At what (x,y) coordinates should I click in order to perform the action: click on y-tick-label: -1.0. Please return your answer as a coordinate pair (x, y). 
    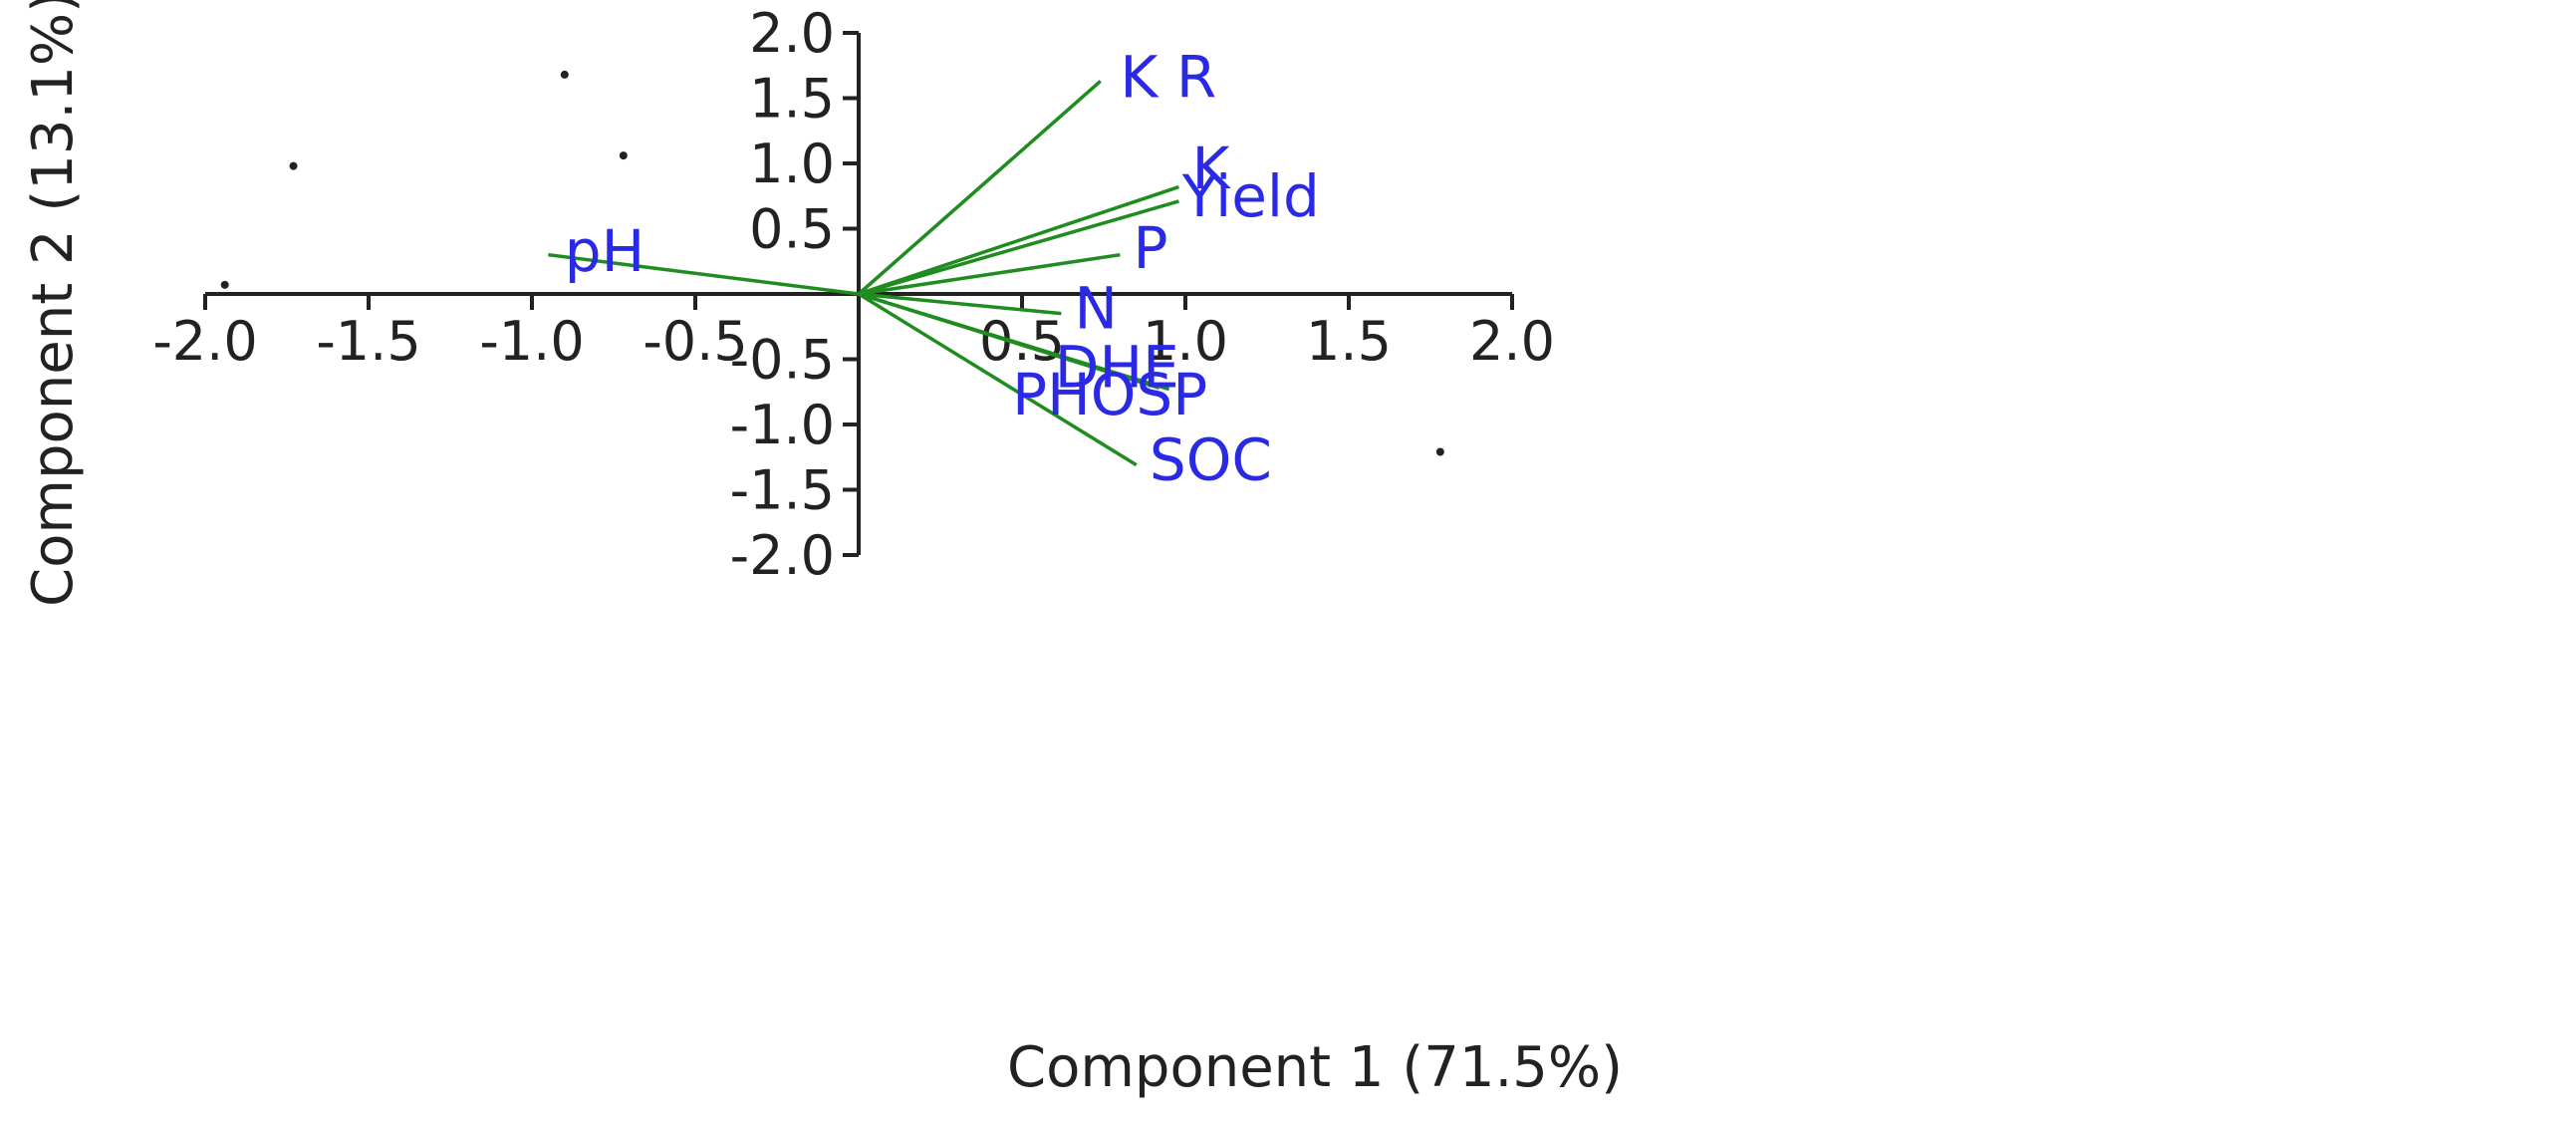
    Looking at the image, I should click on (782, 425).